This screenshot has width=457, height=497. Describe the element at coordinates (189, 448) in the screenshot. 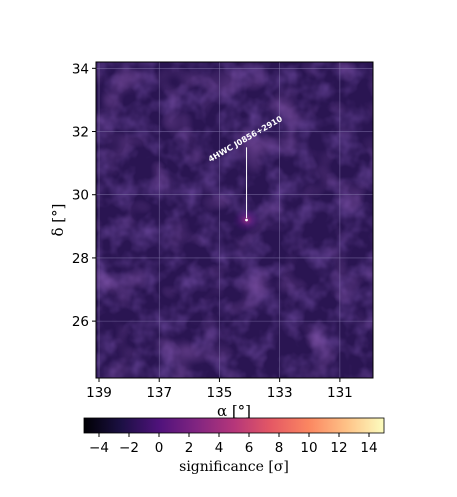

I see `colorbar-tick-label: 2` at that location.